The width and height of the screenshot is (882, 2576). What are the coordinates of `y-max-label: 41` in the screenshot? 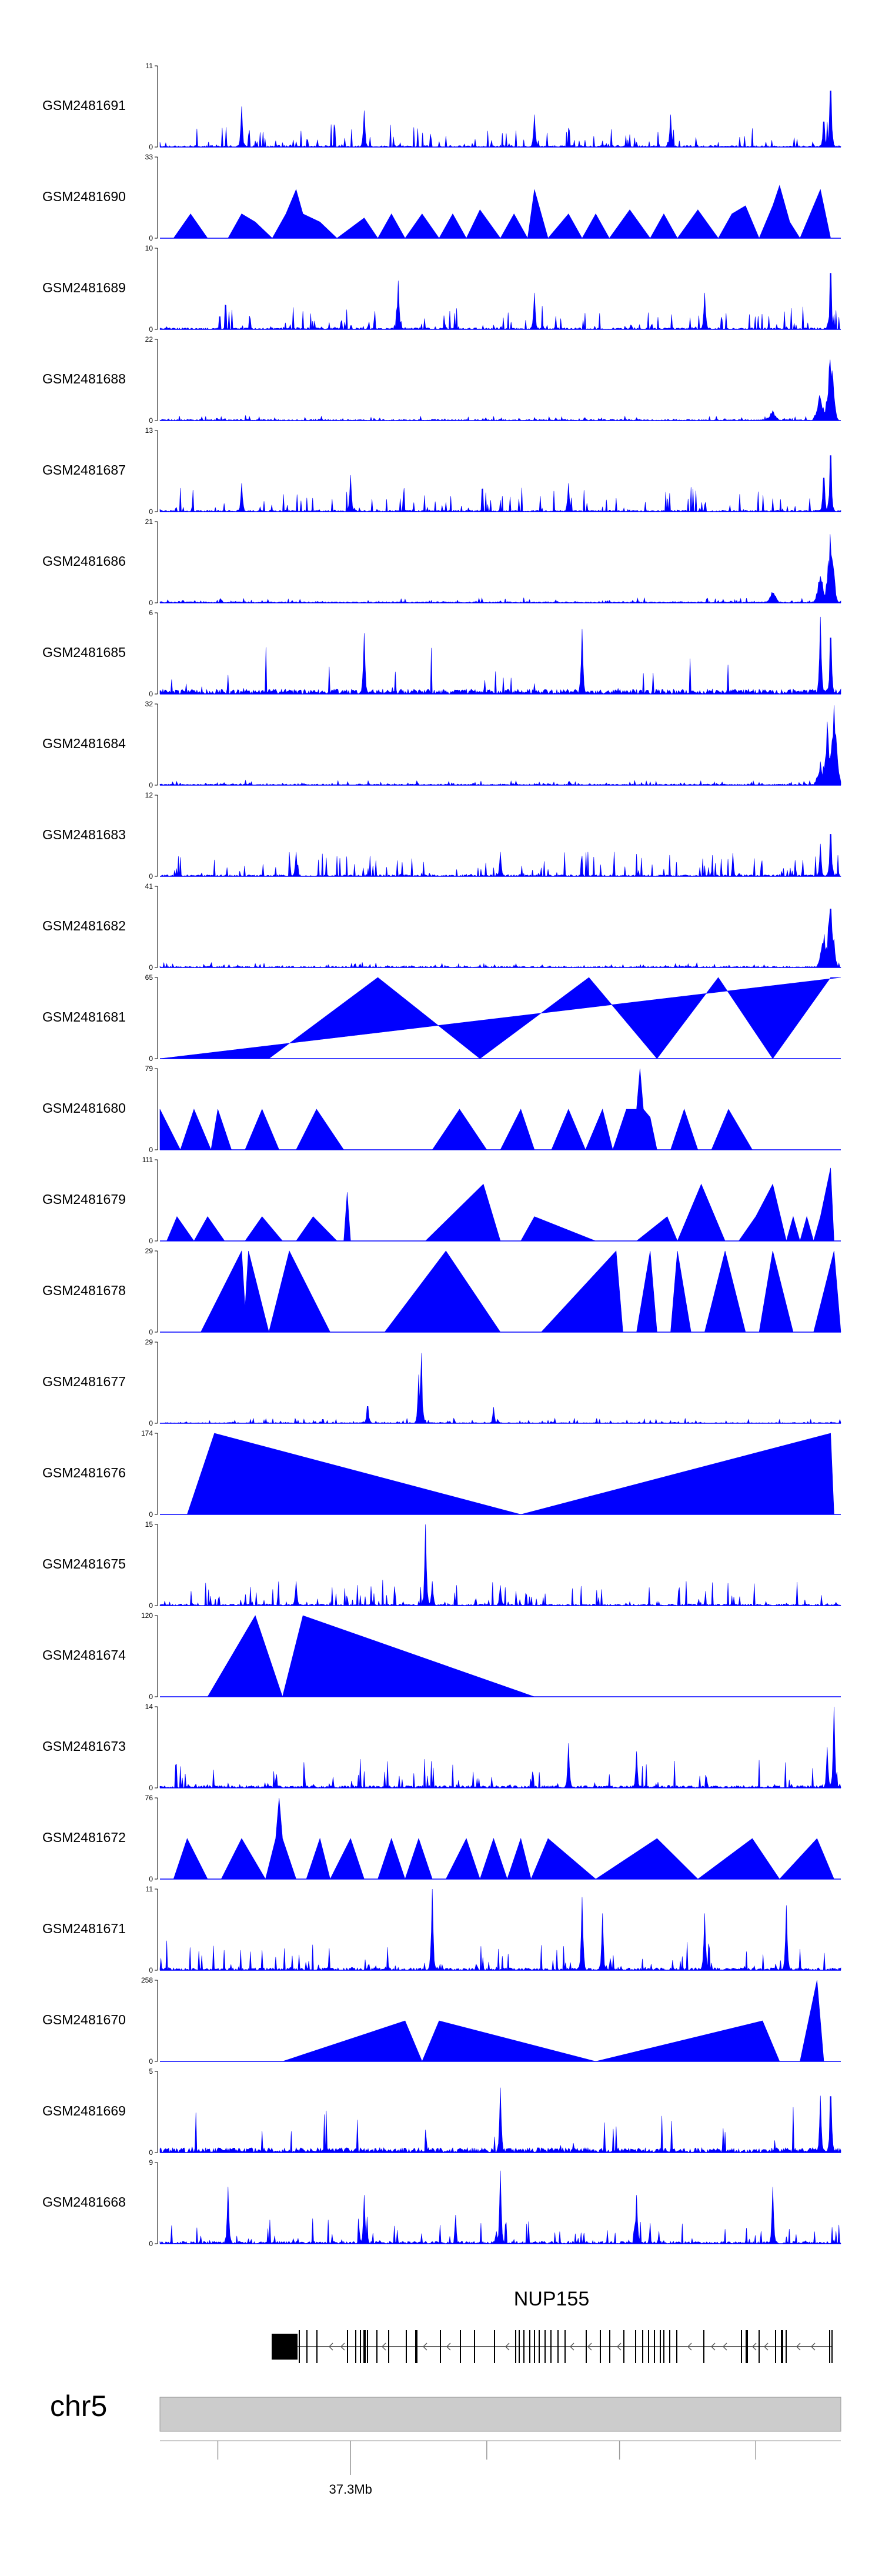 It's located at (149, 886).